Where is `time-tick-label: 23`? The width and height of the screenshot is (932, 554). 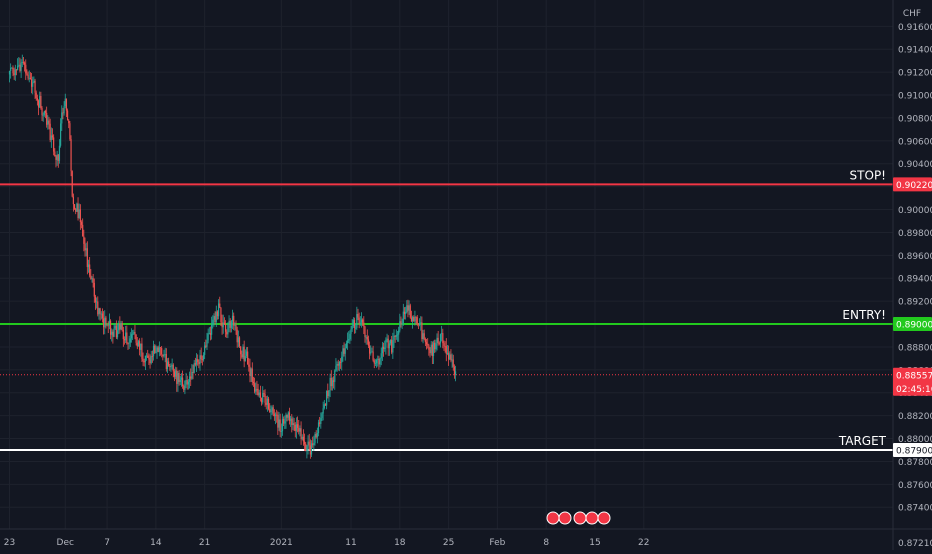 time-tick-label: 23 is located at coordinates (9, 543).